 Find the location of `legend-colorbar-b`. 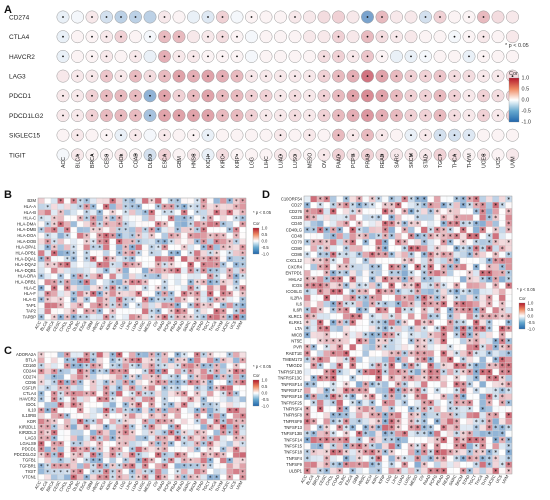

legend-colorbar-b is located at coordinates (256, 241).